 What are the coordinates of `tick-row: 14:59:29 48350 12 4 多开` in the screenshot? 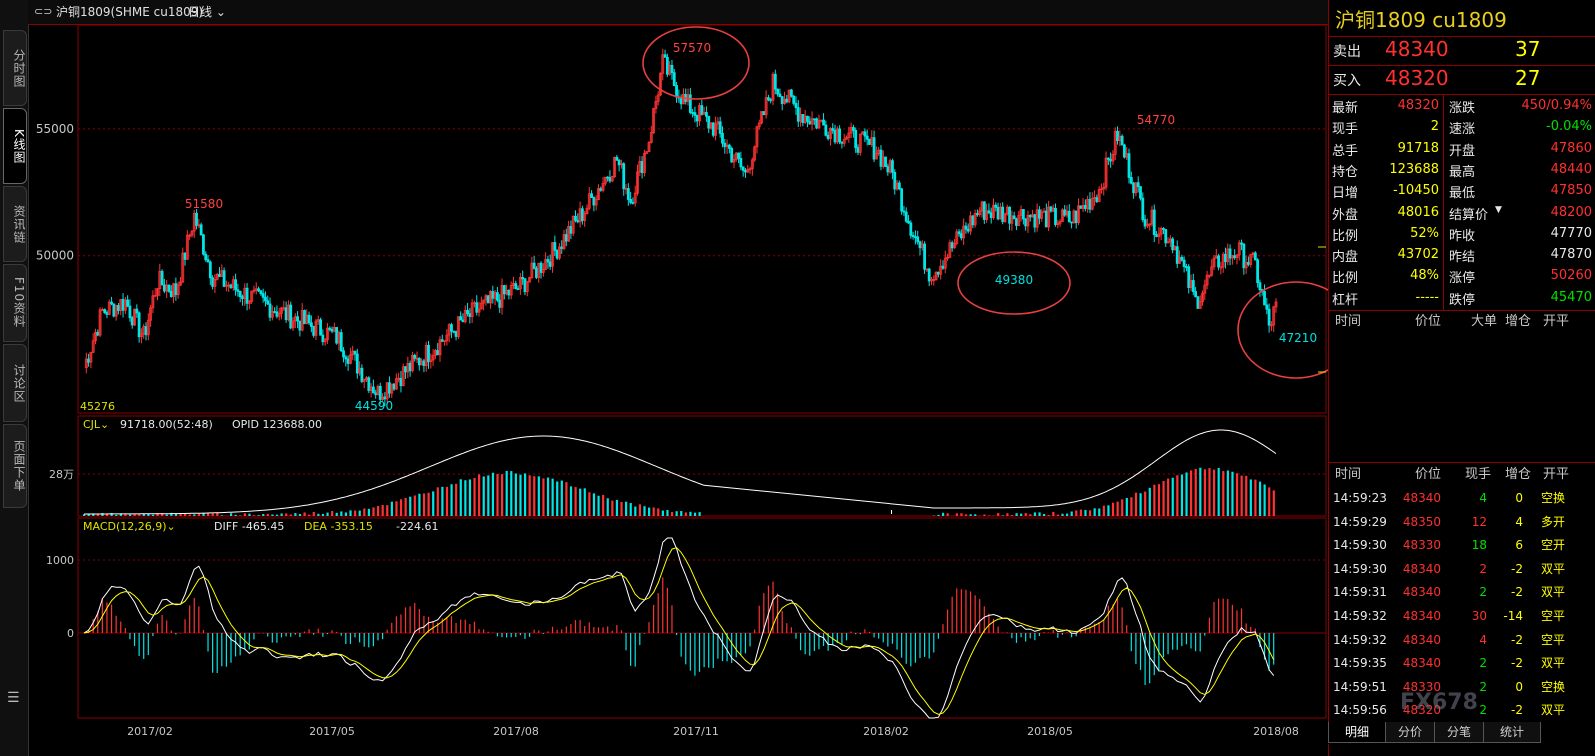 It's located at (1462, 522).